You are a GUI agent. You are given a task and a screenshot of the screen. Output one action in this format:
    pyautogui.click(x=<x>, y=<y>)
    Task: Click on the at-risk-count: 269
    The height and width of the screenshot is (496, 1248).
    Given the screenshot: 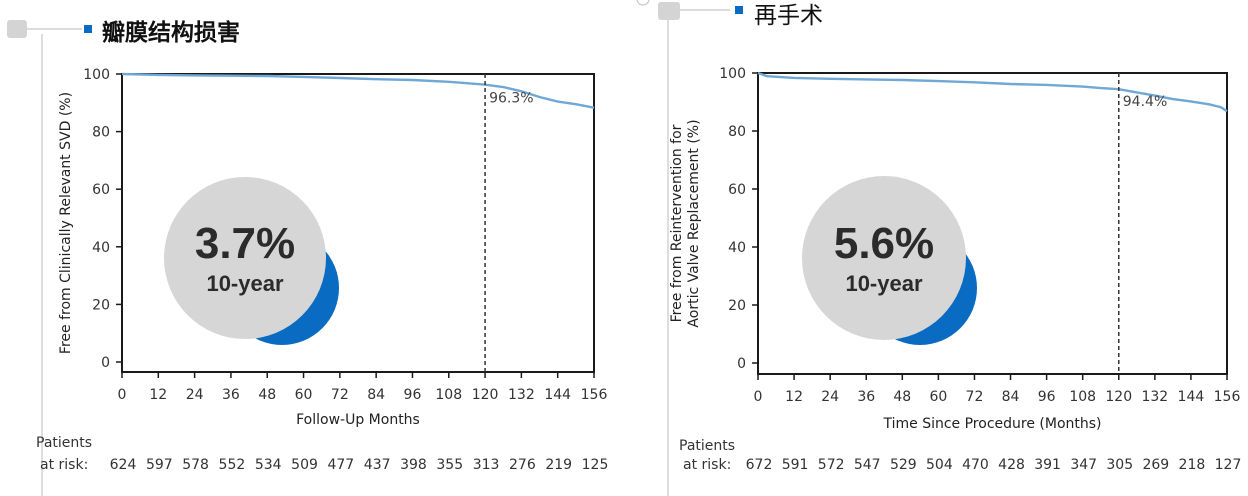 What is the action you would take?
    pyautogui.click(x=1155, y=465)
    